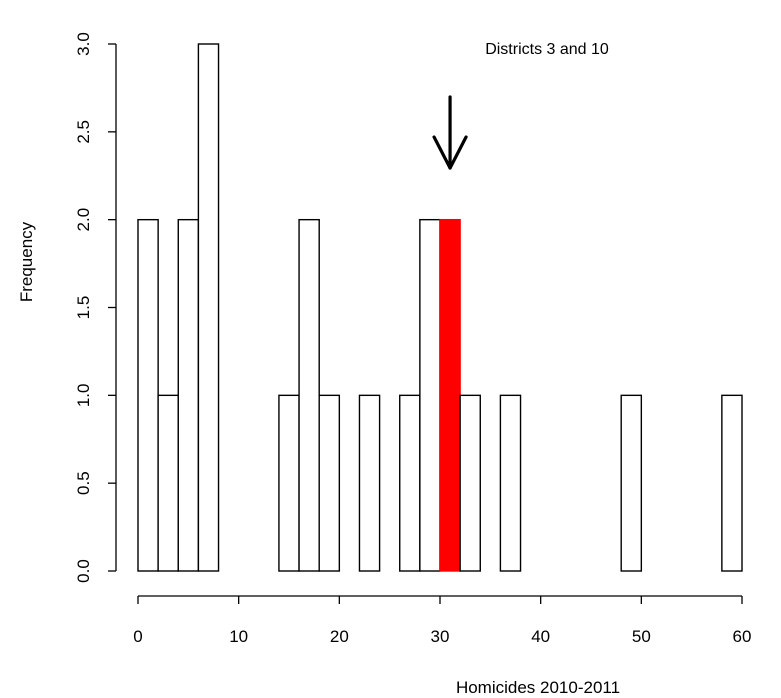  Describe the element at coordinates (95, 307) in the screenshot. I see `y-axis: 0.0 0.5 1.0 1.5 2.0 2.5 3.0` at that location.